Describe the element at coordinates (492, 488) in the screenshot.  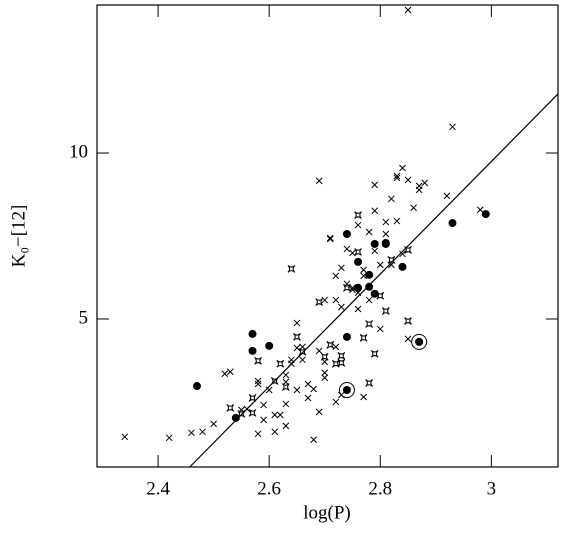
I see `x-tick-label: 3` at that location.